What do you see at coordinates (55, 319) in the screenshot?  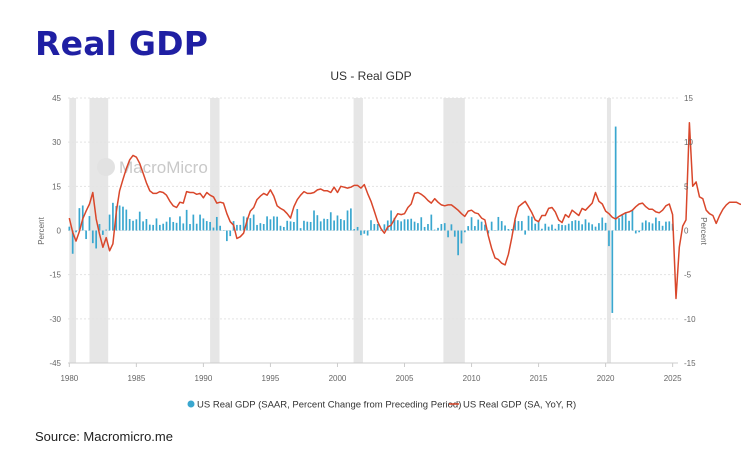 I see `y-left-tick-label: -30` at bounding box center [55, 319].